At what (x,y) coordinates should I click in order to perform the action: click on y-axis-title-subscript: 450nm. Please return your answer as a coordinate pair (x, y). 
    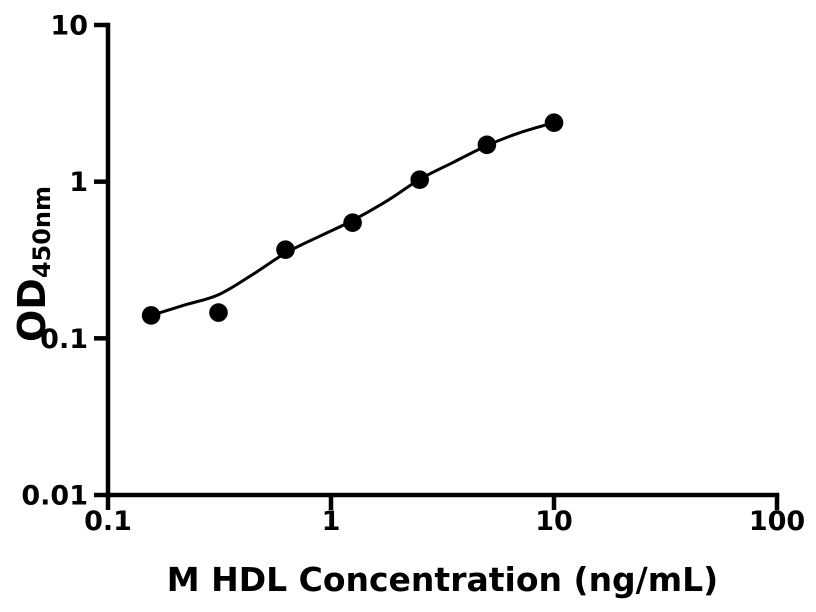
    Looking at the image, I should click on (42, 232).